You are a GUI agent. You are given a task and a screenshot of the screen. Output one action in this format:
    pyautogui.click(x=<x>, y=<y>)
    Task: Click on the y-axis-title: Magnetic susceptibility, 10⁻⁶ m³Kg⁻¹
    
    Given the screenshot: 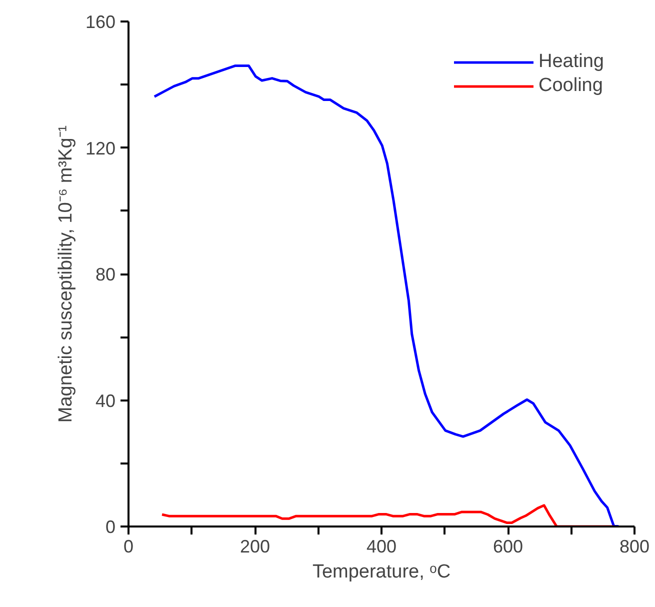 What is the action you would take?
    pyautogui.click(x=65, y=274)
    